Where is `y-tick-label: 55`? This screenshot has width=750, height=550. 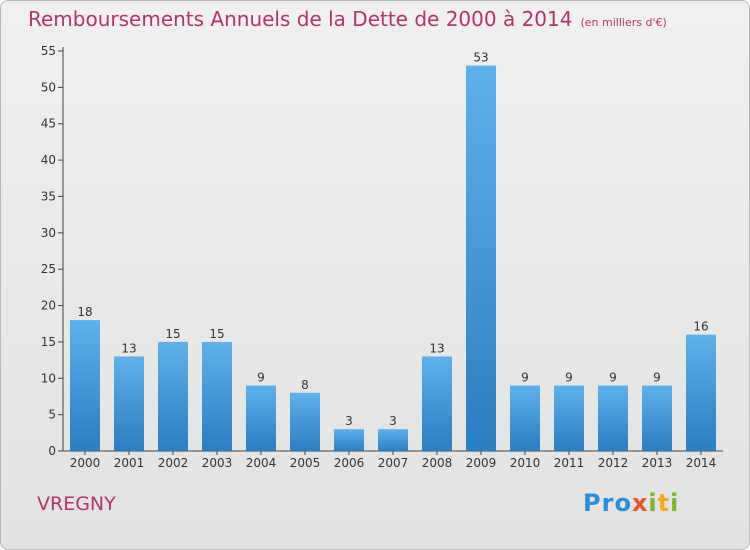 y-tick-label: 55 is located at coordinates (48, 51).